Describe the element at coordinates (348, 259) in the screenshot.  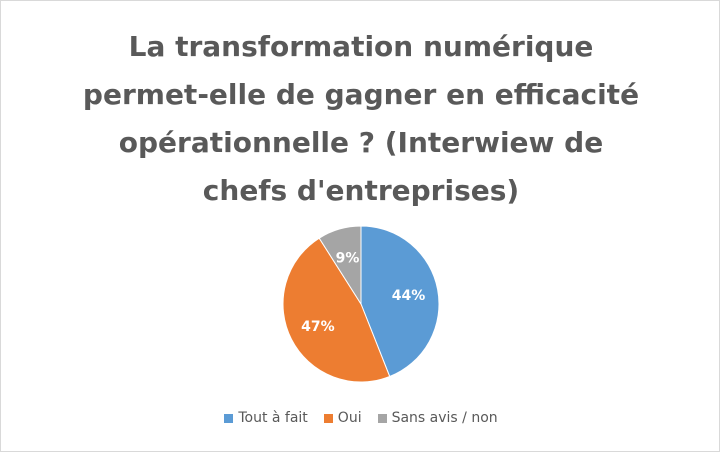
I see `data-label-sans-avis: 9%` at that location.